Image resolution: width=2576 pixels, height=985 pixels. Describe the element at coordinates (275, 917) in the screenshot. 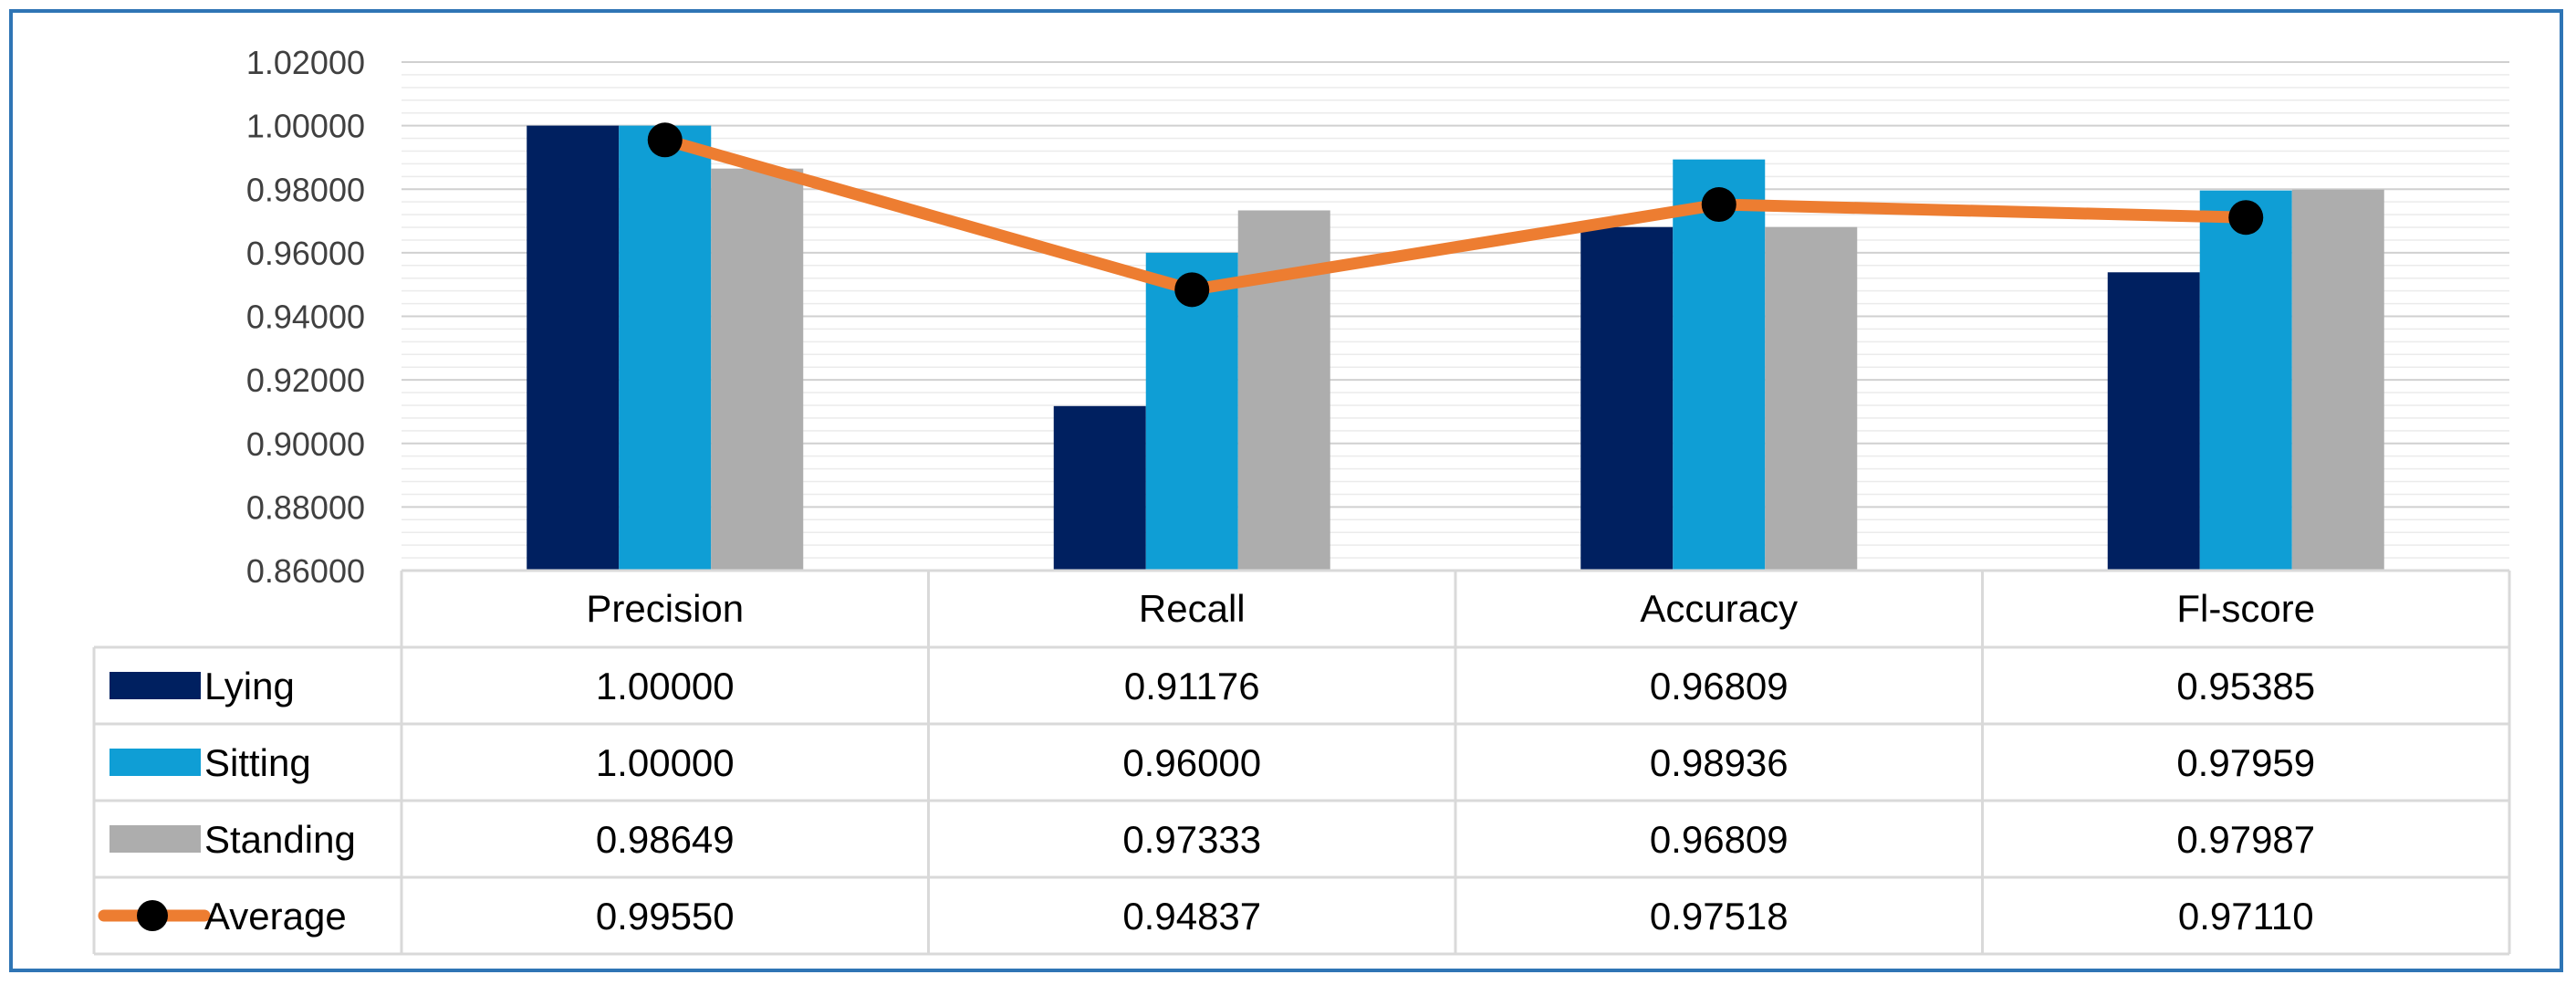

I see `legend-label-average: Average` at that location.